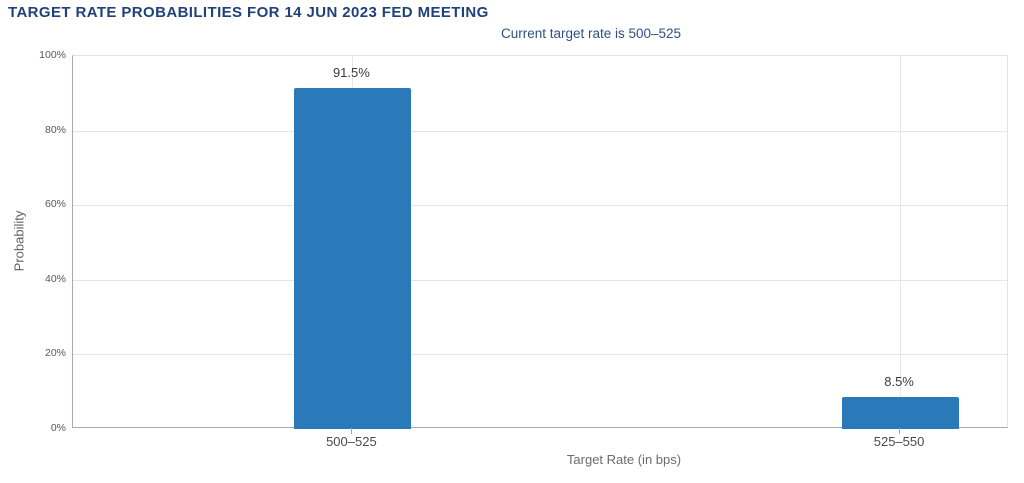 This screenshot has width=1024, height=483. Describe the element at coordinates (591, 33) in the screenshot. I see `chart-subtitle: Current target rate is 500–525` at that location.